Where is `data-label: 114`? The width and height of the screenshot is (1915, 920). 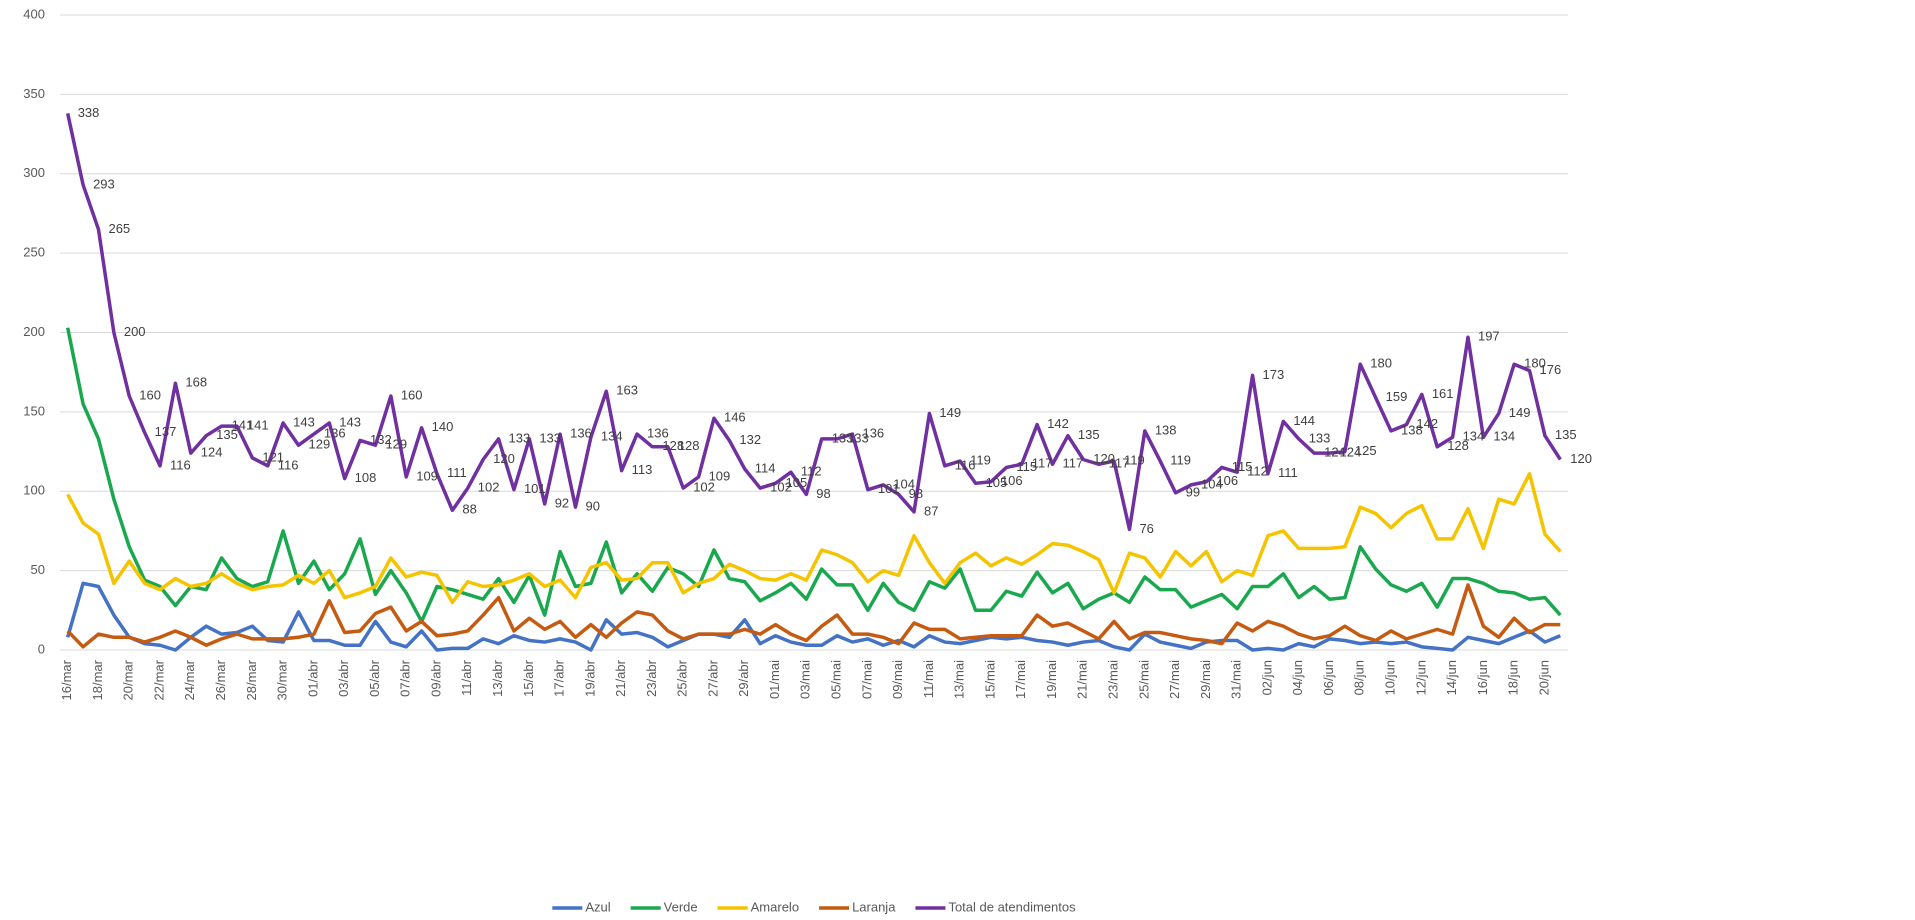 data-label: 114 is located at coordinates (765, 467).